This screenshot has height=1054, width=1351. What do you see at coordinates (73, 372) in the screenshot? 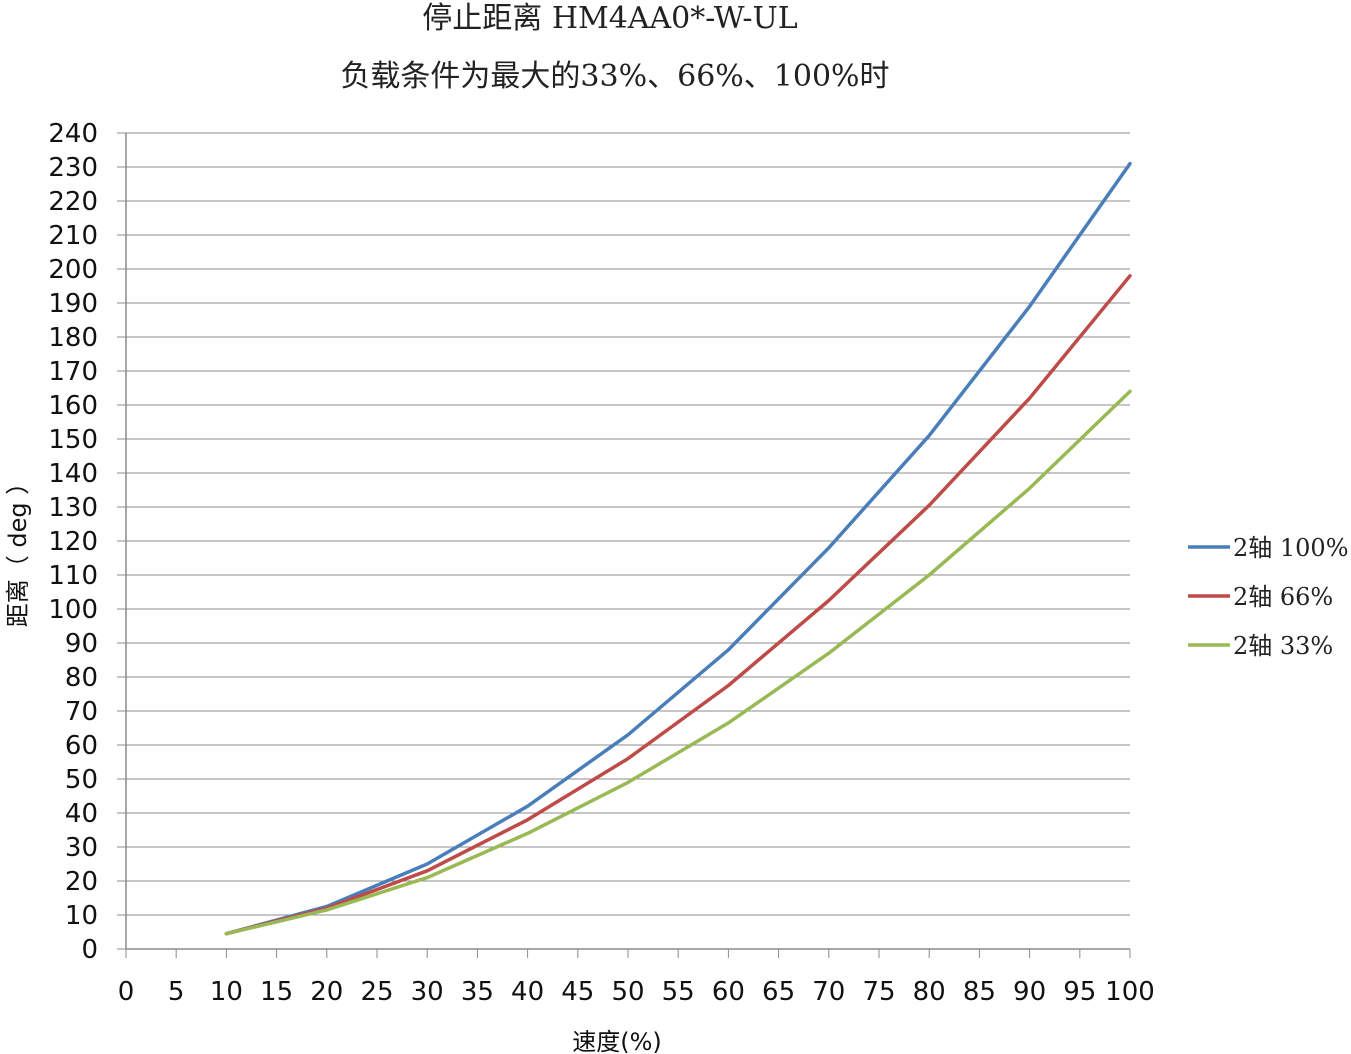
I see `y-tick-label: 170` at bounding box center [73, 372].